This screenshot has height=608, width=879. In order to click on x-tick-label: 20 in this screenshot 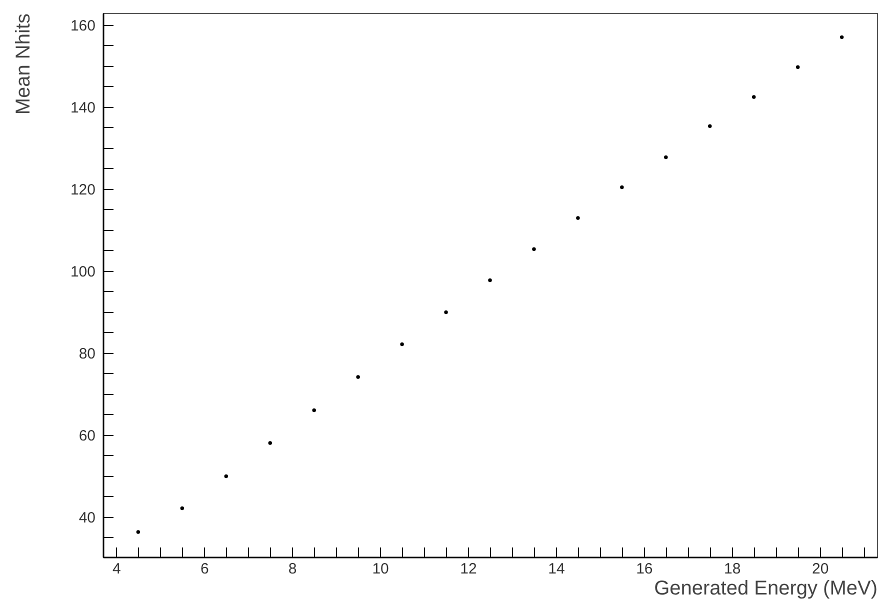, I will do `click(820, 569)`.